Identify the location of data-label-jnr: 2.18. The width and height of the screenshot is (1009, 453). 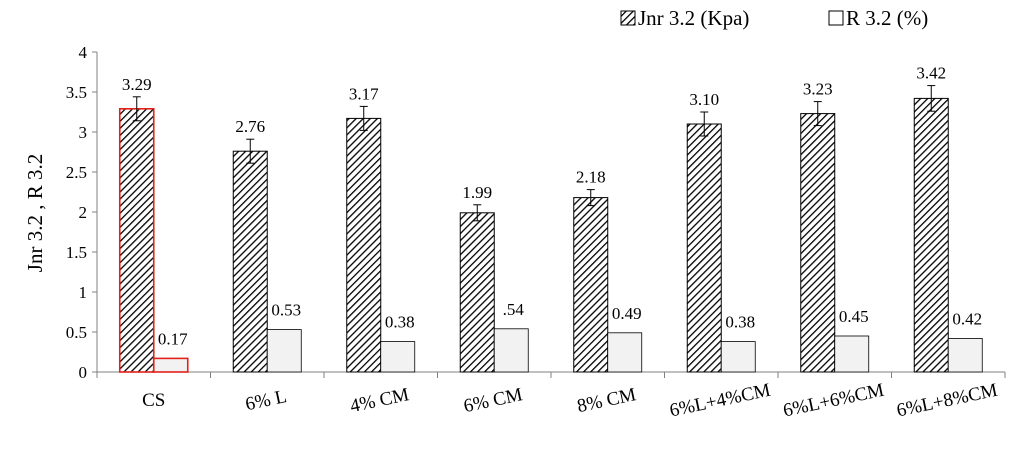
(591, 177).